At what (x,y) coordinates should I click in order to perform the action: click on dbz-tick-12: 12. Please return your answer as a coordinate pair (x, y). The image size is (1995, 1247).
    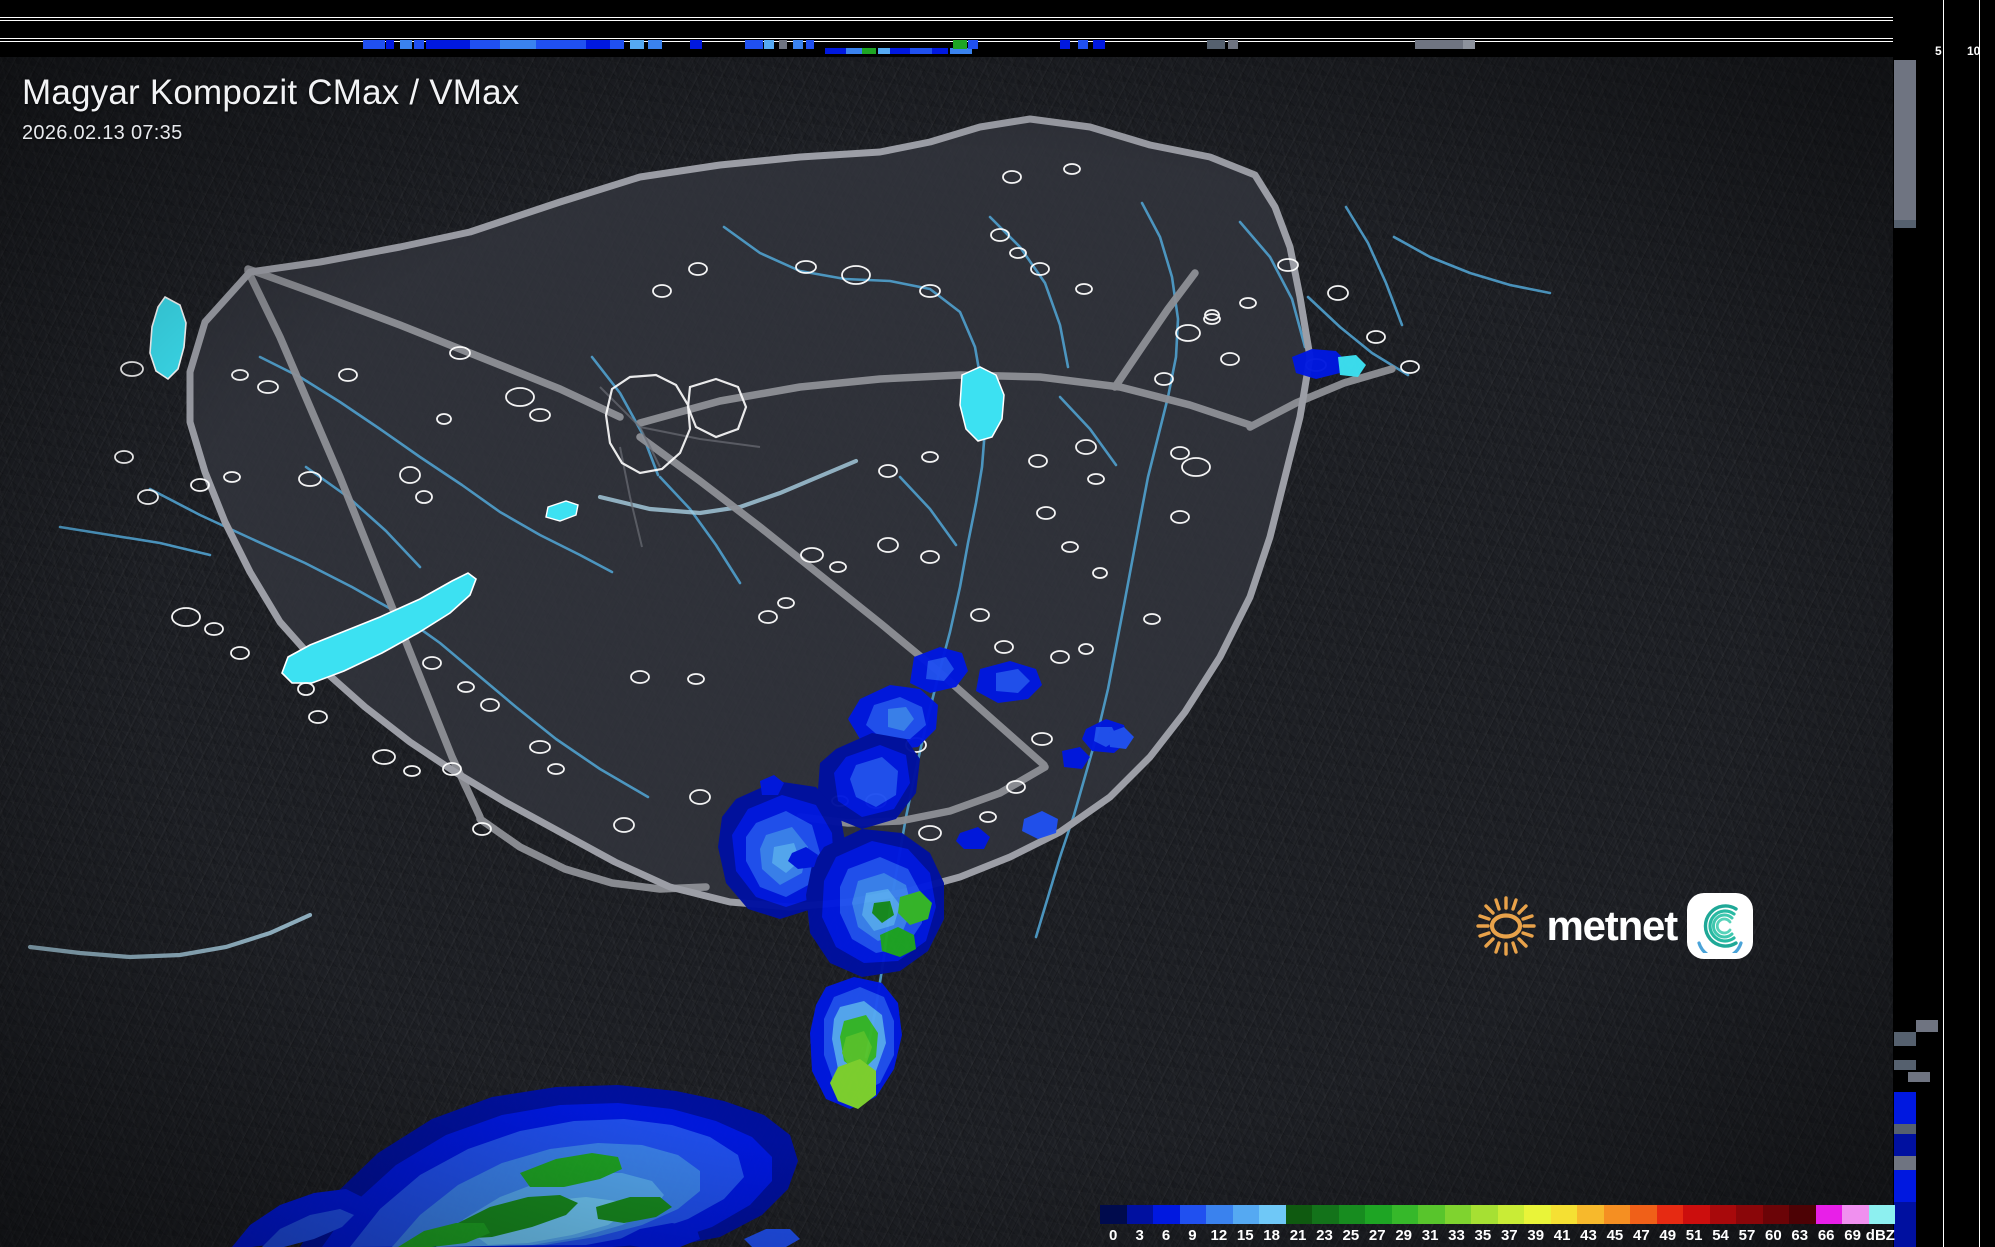
    Looking at the image, I should click on (1219, 1235).